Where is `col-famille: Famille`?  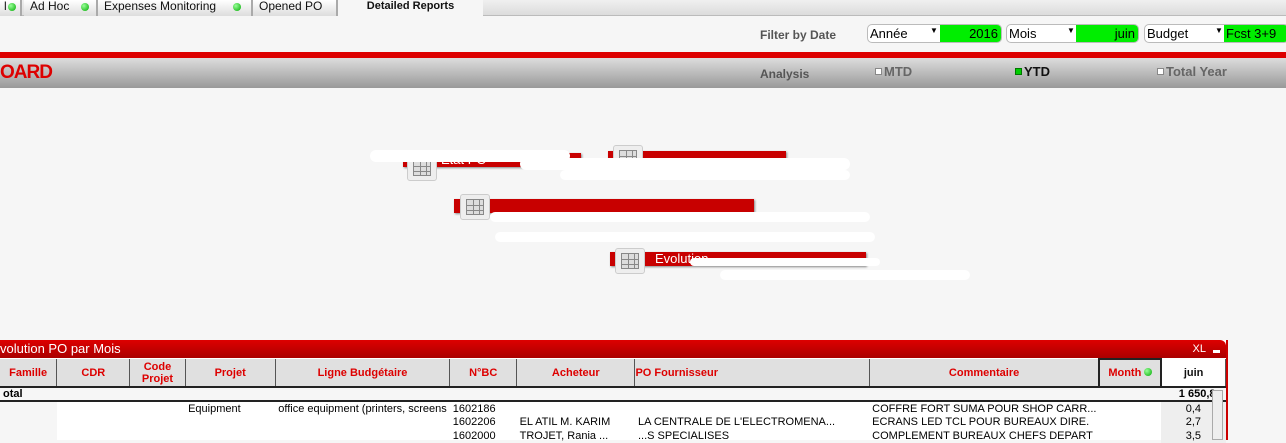 col-famille: Famille is located at coordinates (29, 373).